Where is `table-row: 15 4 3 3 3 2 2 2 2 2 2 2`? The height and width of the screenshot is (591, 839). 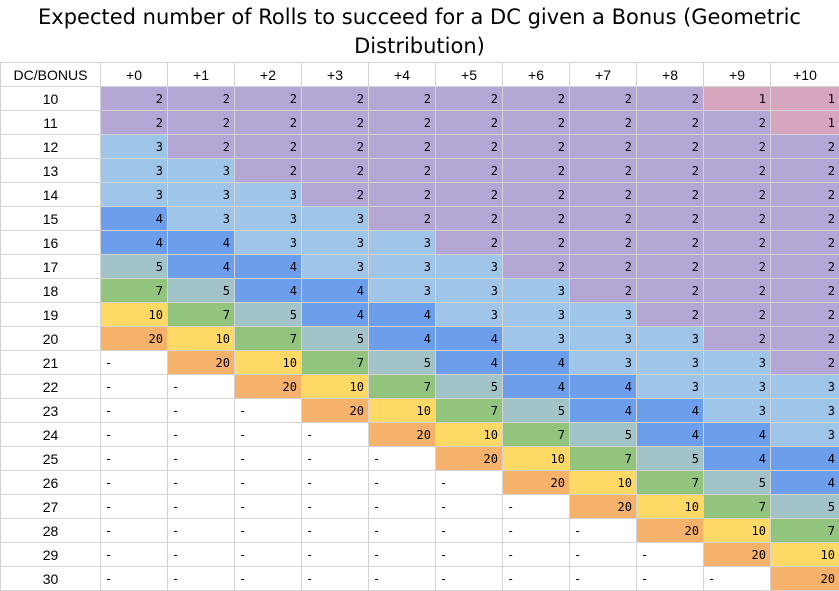
table-row: 15 4 3 3 3 2 2 2 2 2 2 2 is located at coordinates (419, 218).